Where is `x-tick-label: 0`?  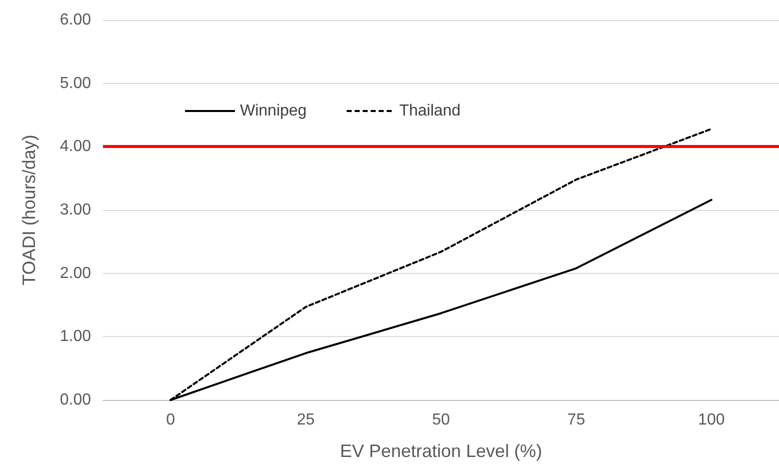
x-tick-label: 0 is located at coordinates (171, 420).